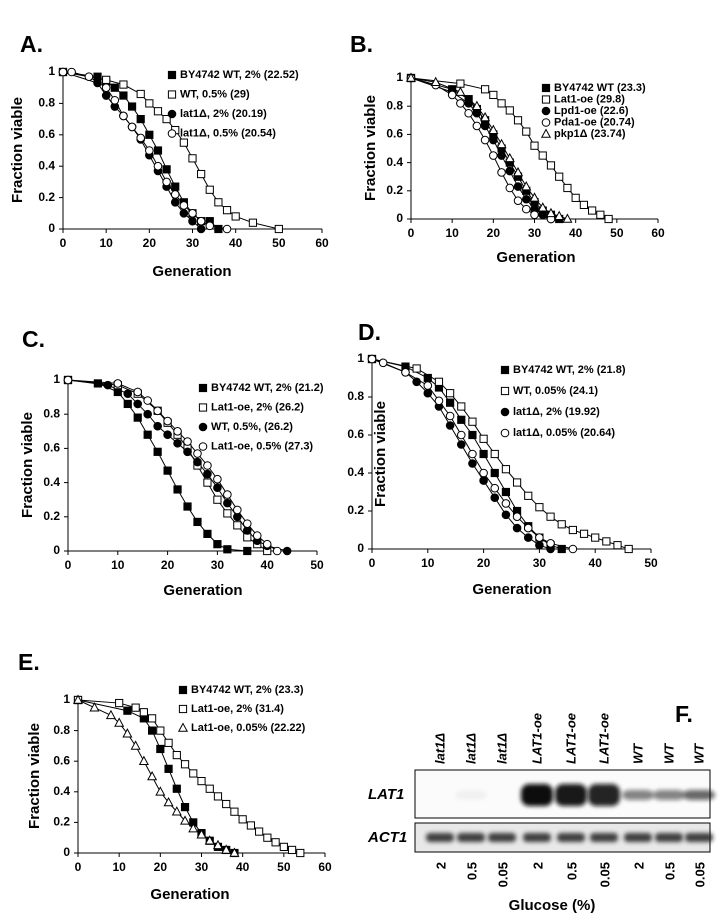  What do you see at coordinates (279, 243) in the screenshot?
I see `x-tick-label: 50` at bounding box center [279, 243].